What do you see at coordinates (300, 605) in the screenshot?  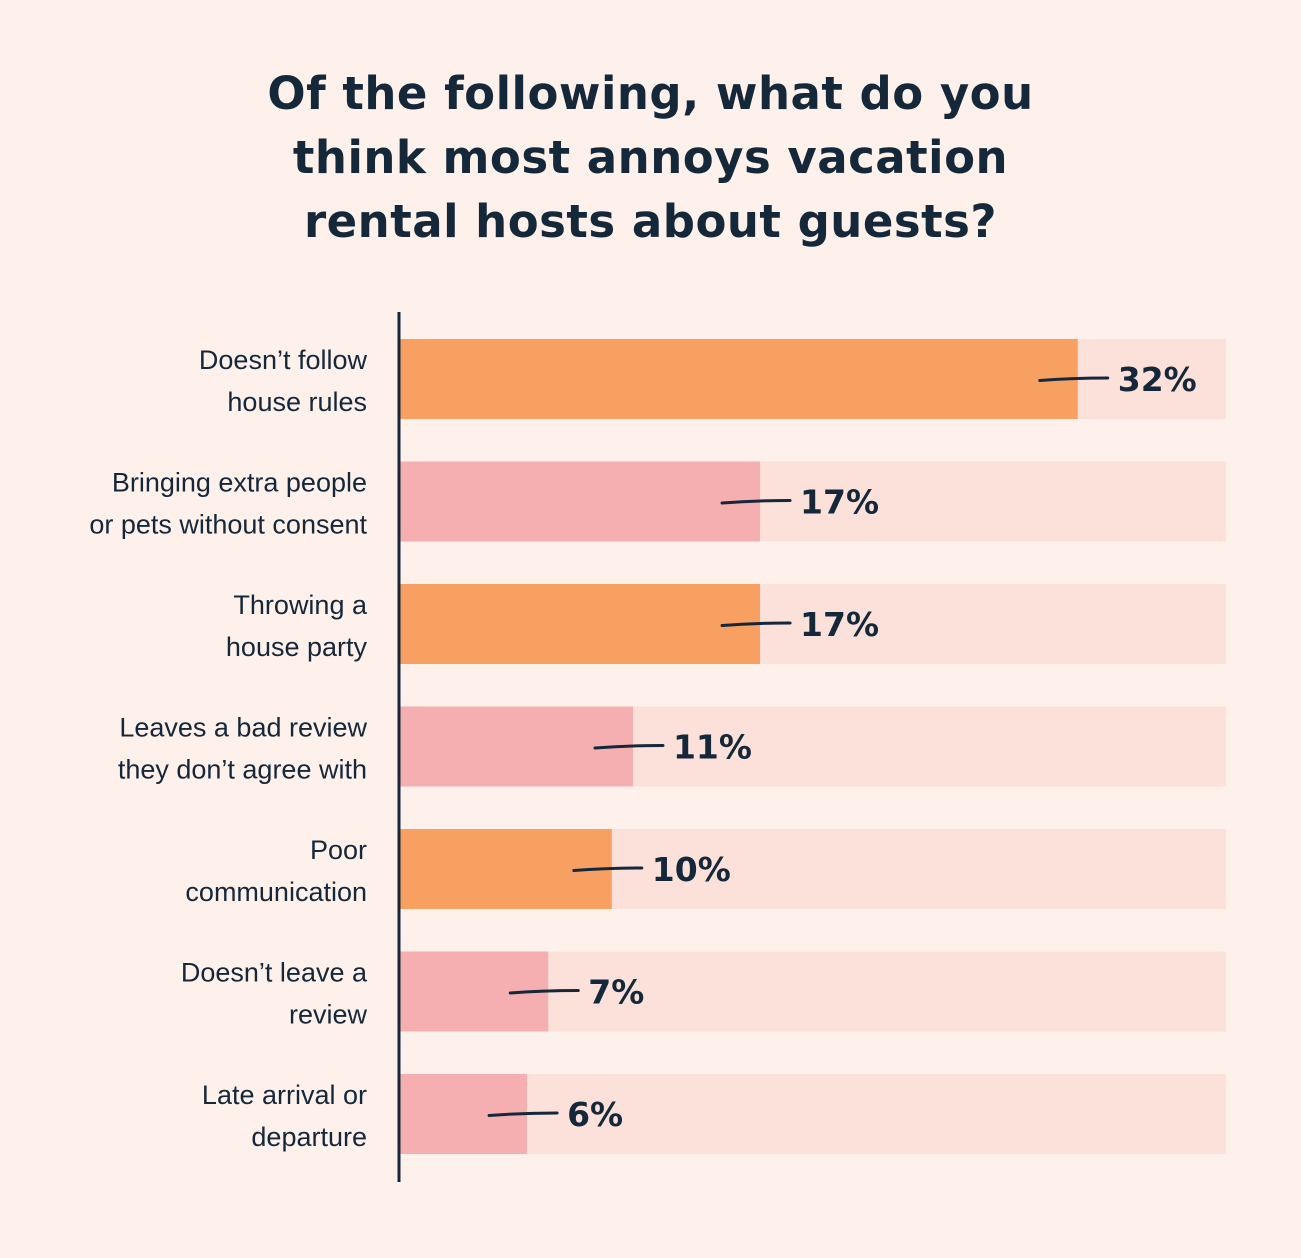 I see `category-label: Throwing a` at bounding box center [300, 605].